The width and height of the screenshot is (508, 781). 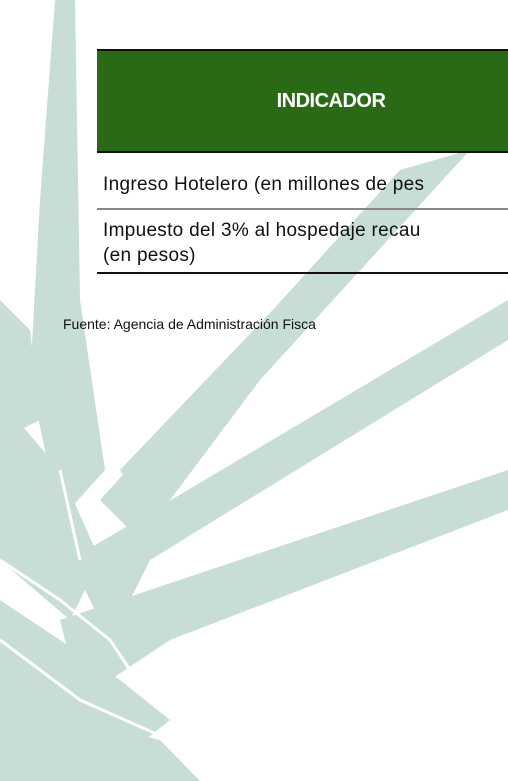 I want to click on table-header: INDICADOR, so click(x=302, y=101).